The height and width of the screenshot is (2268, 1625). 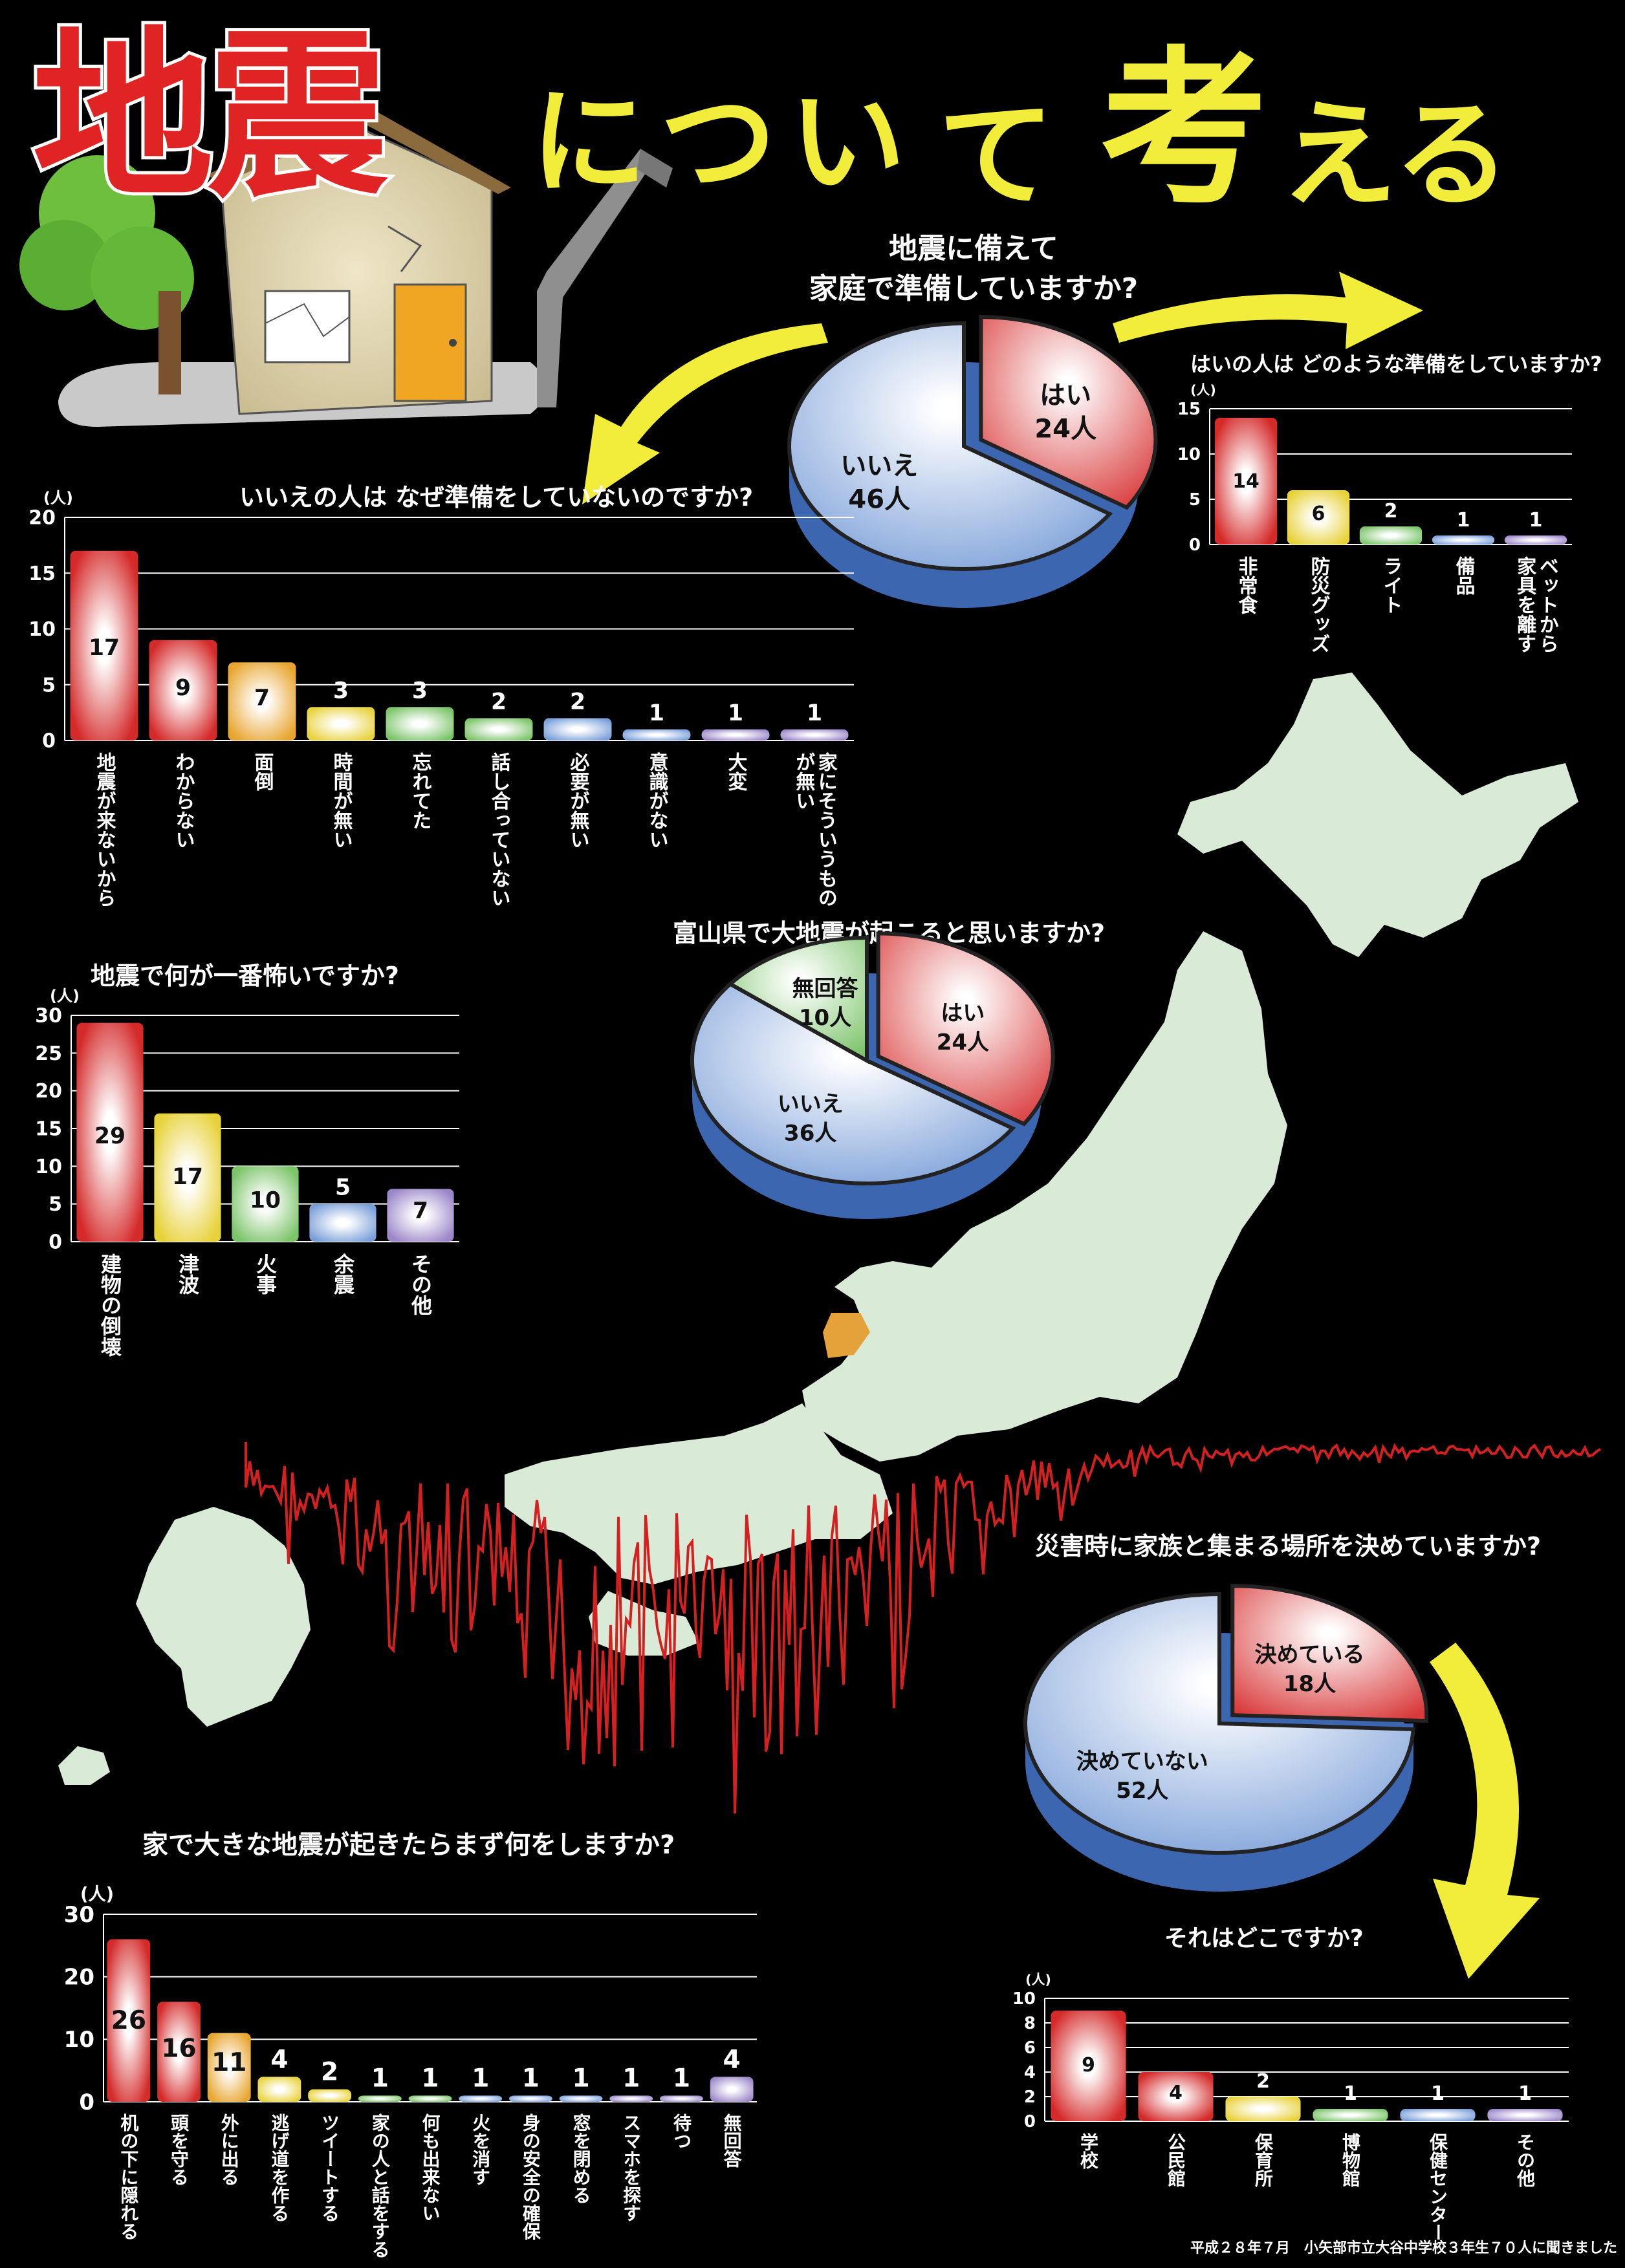 What do you see at coordinates (1246, 481) in the screenshot?
I see `data-label: 14` at bounding box center [1246, 481].